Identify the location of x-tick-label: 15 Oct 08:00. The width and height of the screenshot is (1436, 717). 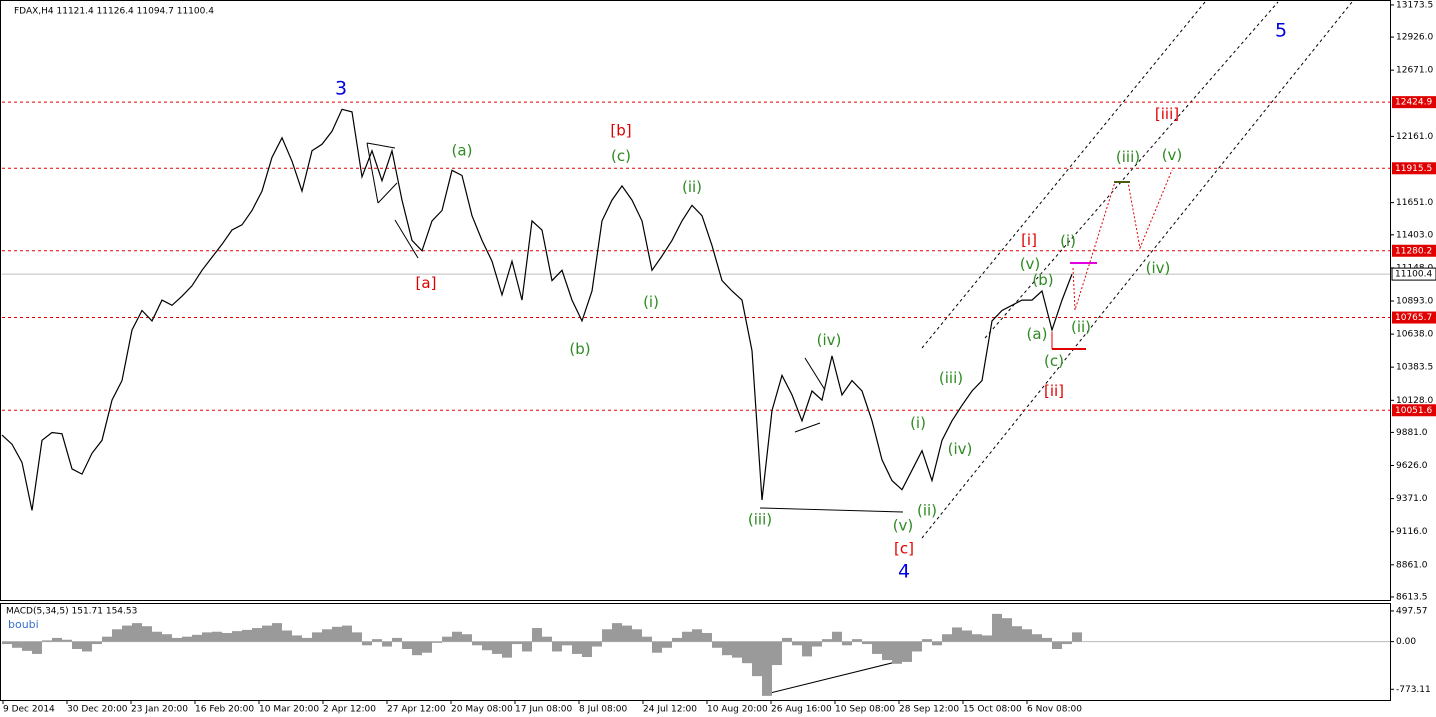
(992, 710).